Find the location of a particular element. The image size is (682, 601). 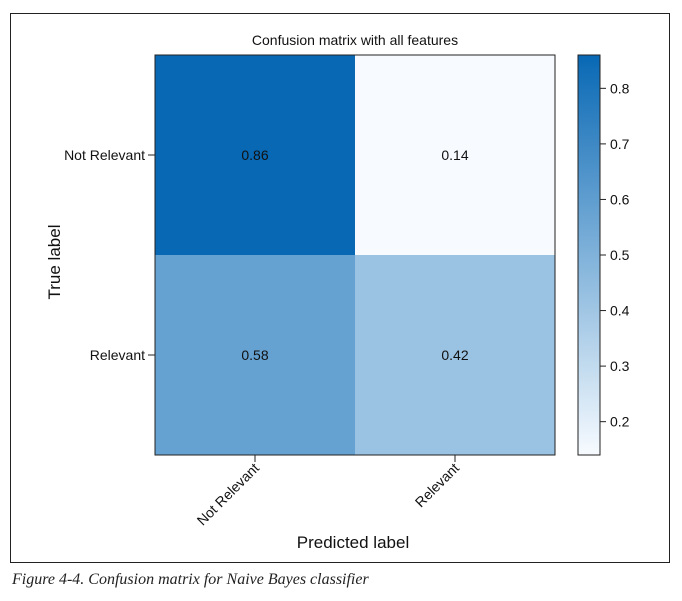

y-tick-label: Not Relevant is located at coordinates (104, 155).